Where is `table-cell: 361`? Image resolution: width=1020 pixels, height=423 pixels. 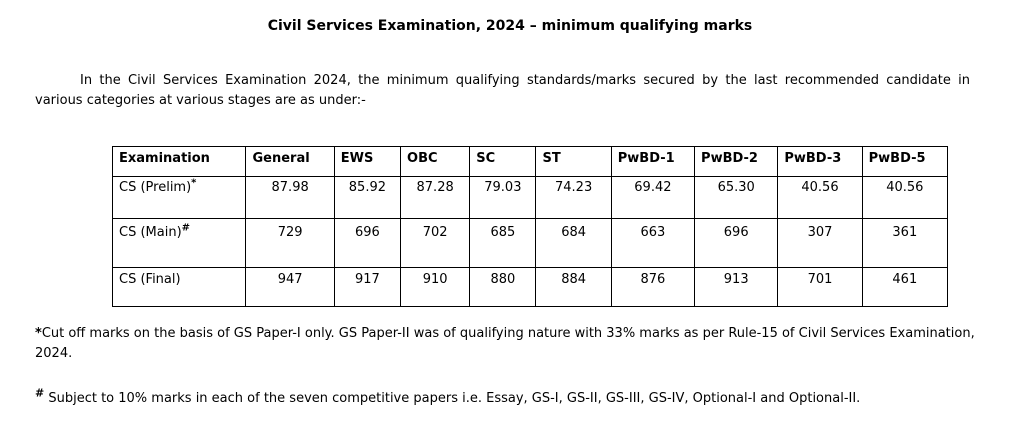
table-cell: 361 is located at coordinates (905, 243).